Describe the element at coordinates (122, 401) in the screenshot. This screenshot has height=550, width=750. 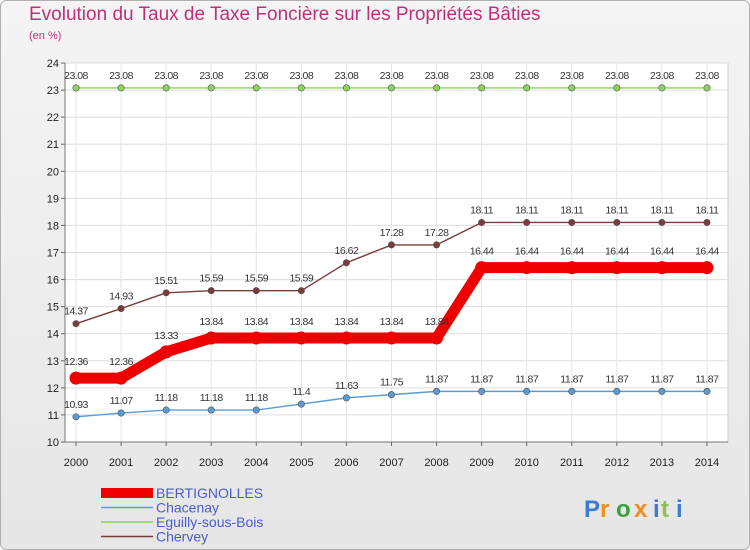
I see `data-label: 11.07` at that location.